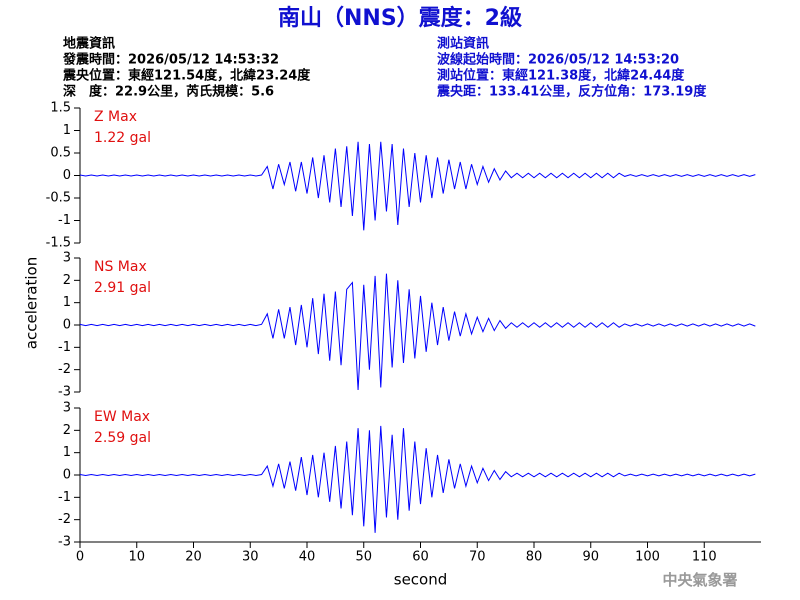 This screenshot has height=600, width=800. I want to click on y-axis-label: acceleration, so click(32, 303).